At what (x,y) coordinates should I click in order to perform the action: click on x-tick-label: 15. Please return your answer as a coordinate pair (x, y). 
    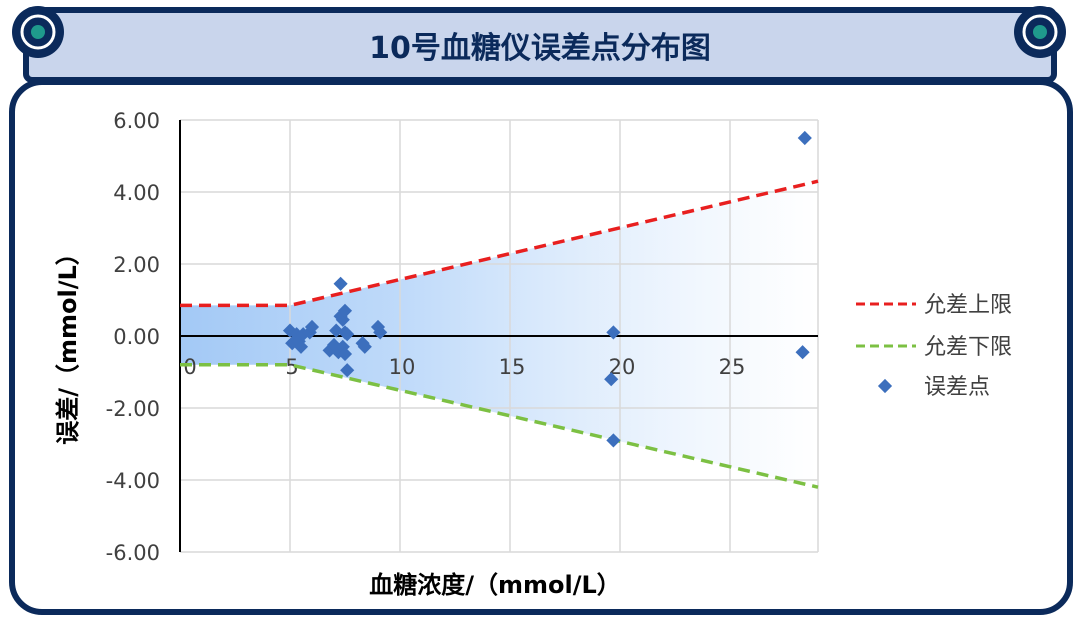
    Looking at the image, I should click on (512, 367).